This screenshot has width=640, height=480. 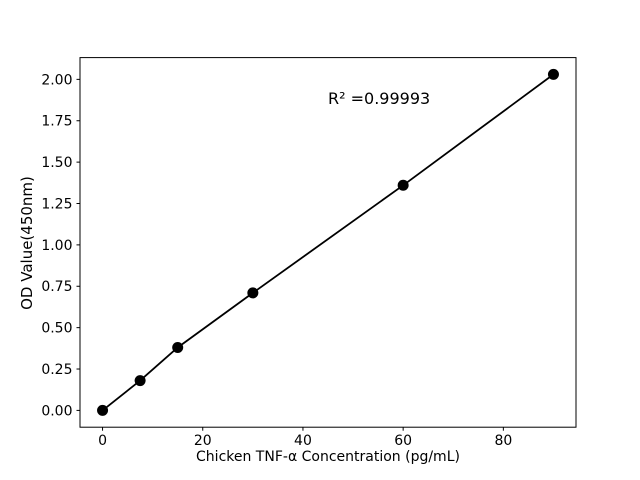 What do you see at coordinates (379, 98) in the screenshot?
I see `r-squared-annotation: R² =0.99993` at bounding box center [379, 98].